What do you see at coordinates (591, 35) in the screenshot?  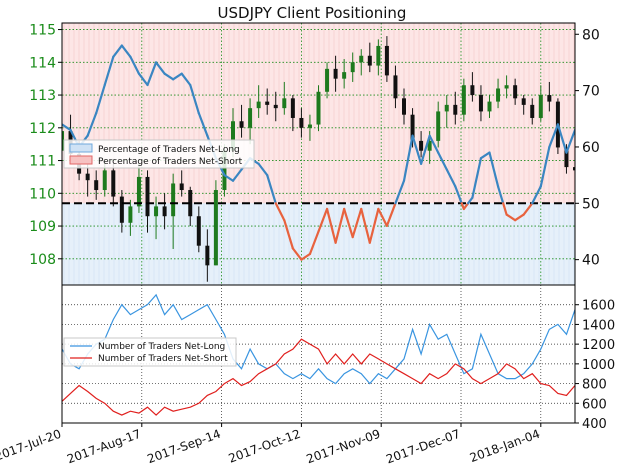 I see `percent-tick-label: 80` at bounding box center [591, 35].